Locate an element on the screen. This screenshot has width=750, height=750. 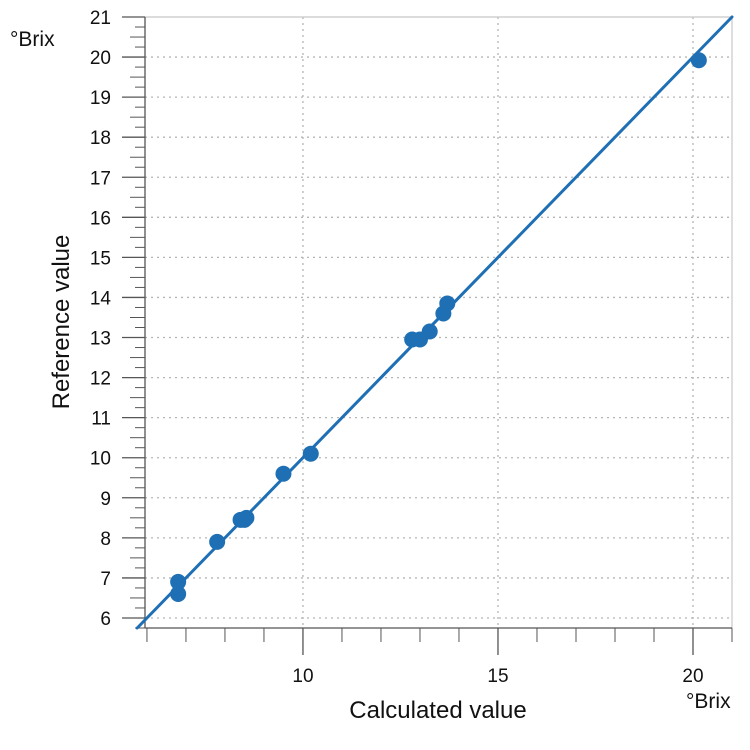
y-tick-label: 8 is located at coordinates (105, 539).